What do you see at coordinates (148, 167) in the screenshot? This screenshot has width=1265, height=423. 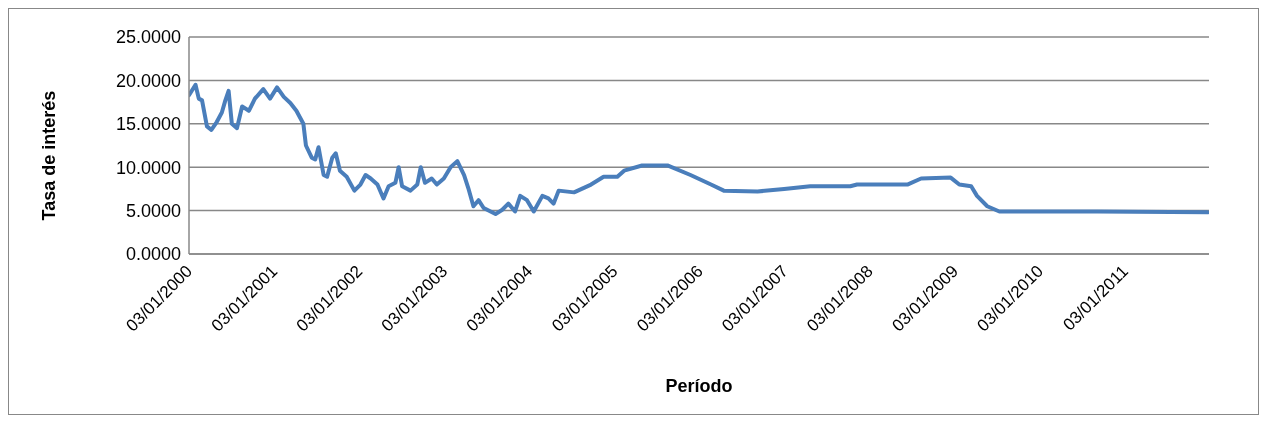 I see `y-tick-label: 10.0000` at bounding box center [148, 167].